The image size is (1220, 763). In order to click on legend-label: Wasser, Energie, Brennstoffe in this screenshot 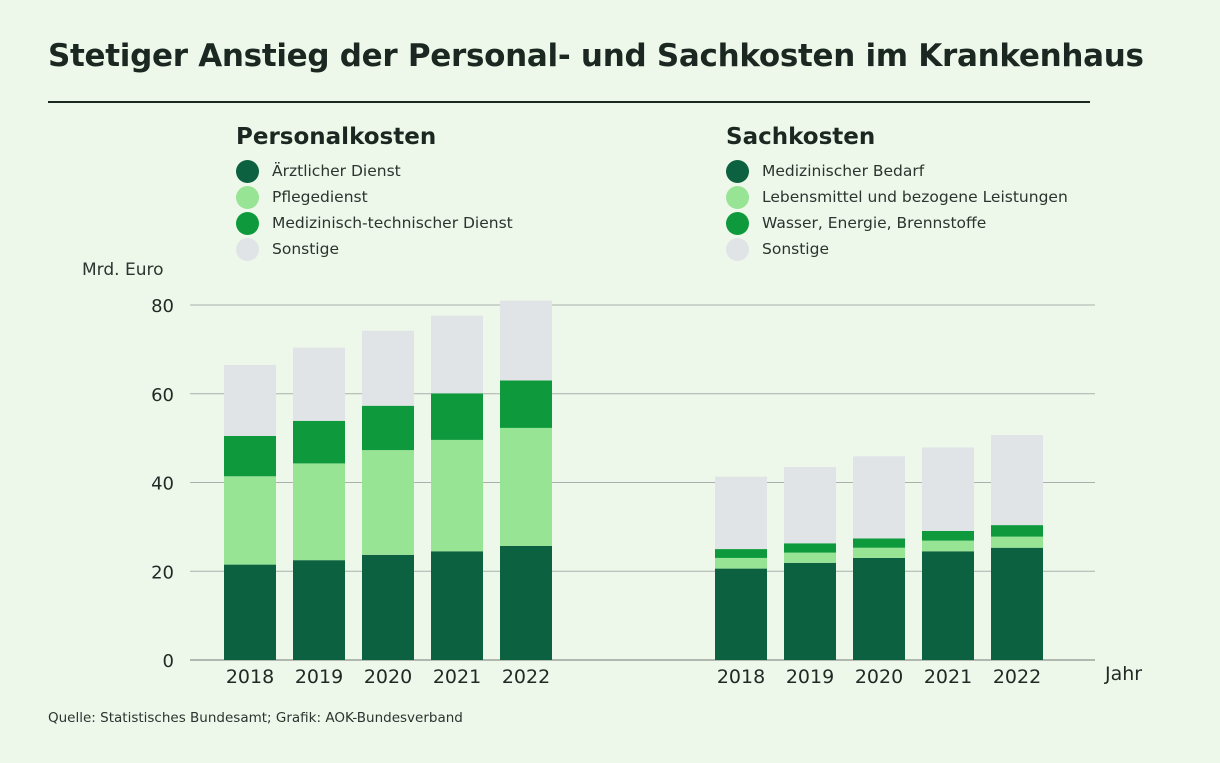, I will do `click(874, 223)`.